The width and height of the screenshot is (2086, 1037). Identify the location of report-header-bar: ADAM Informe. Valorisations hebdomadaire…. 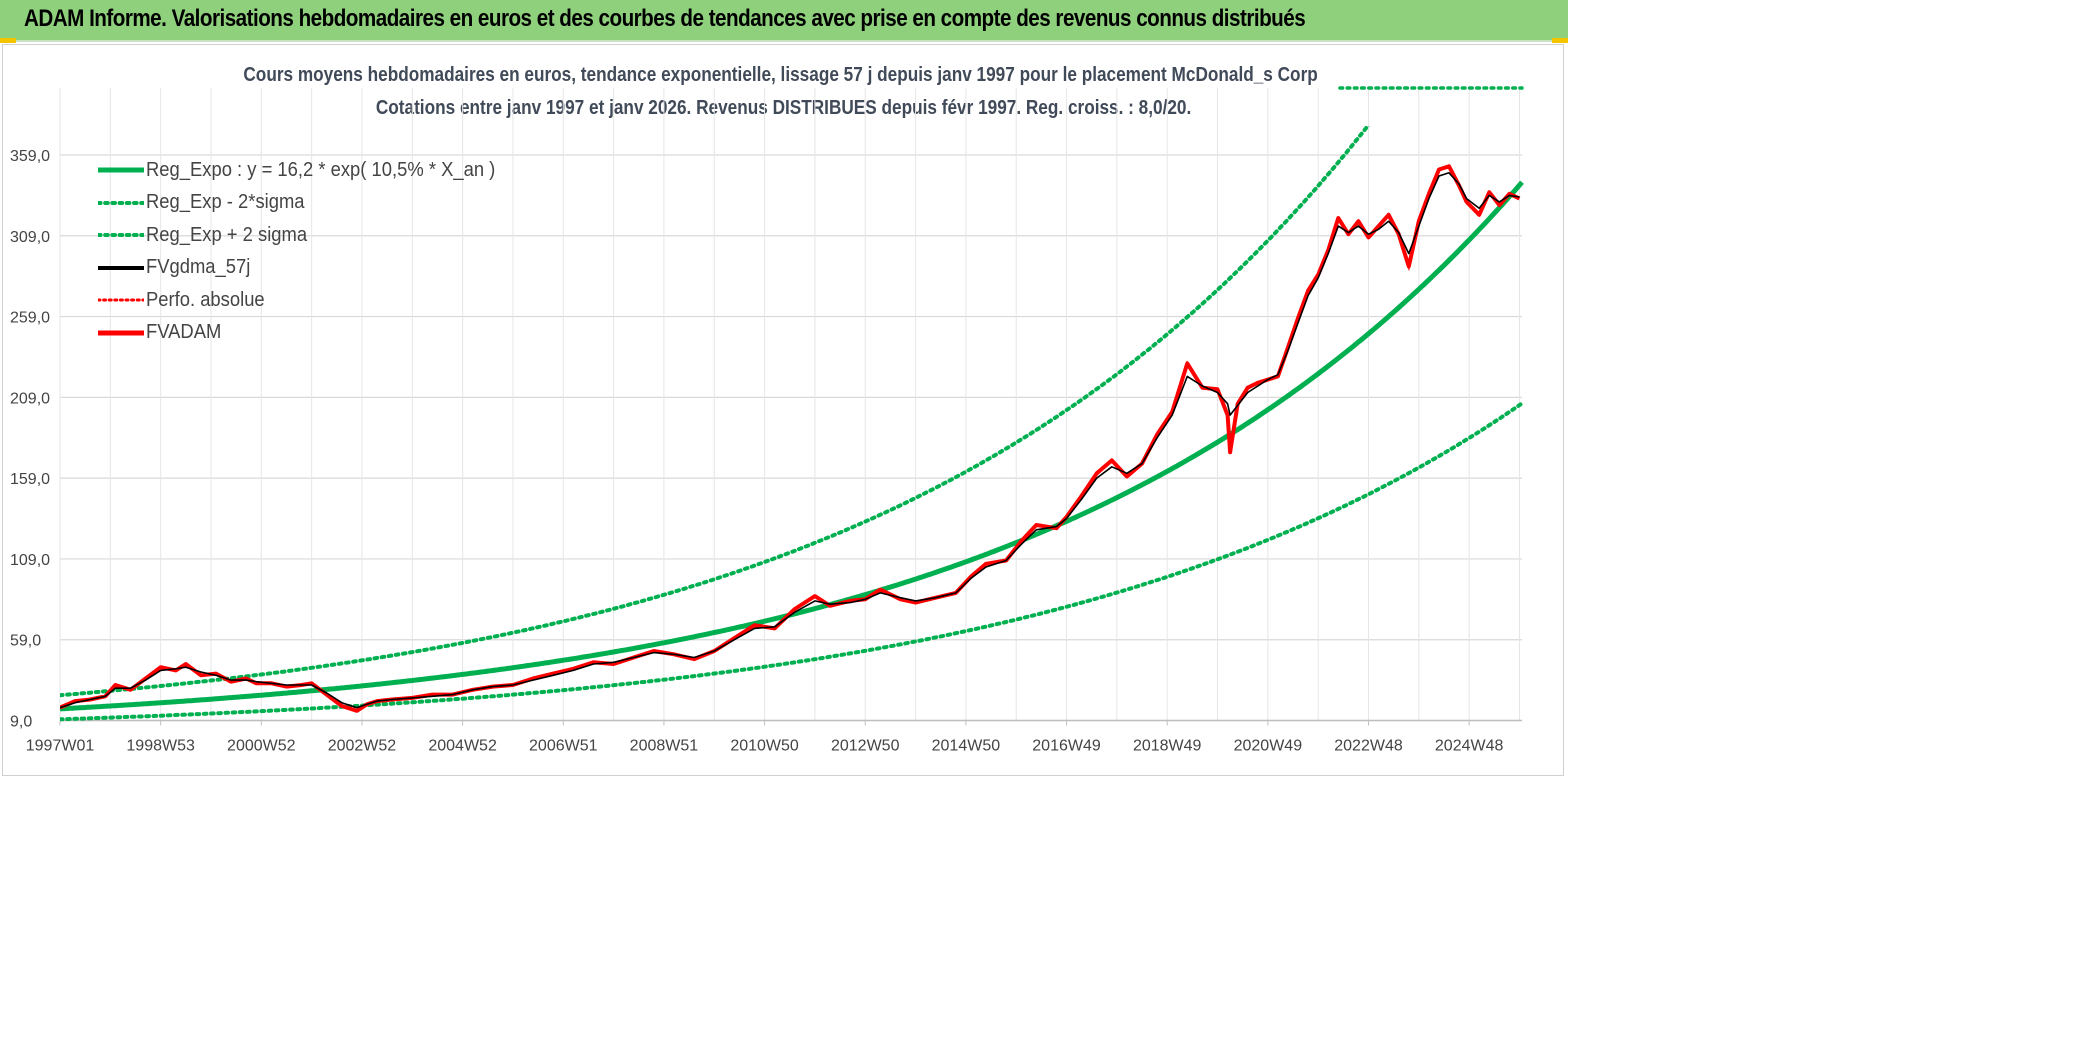
(784, 21).